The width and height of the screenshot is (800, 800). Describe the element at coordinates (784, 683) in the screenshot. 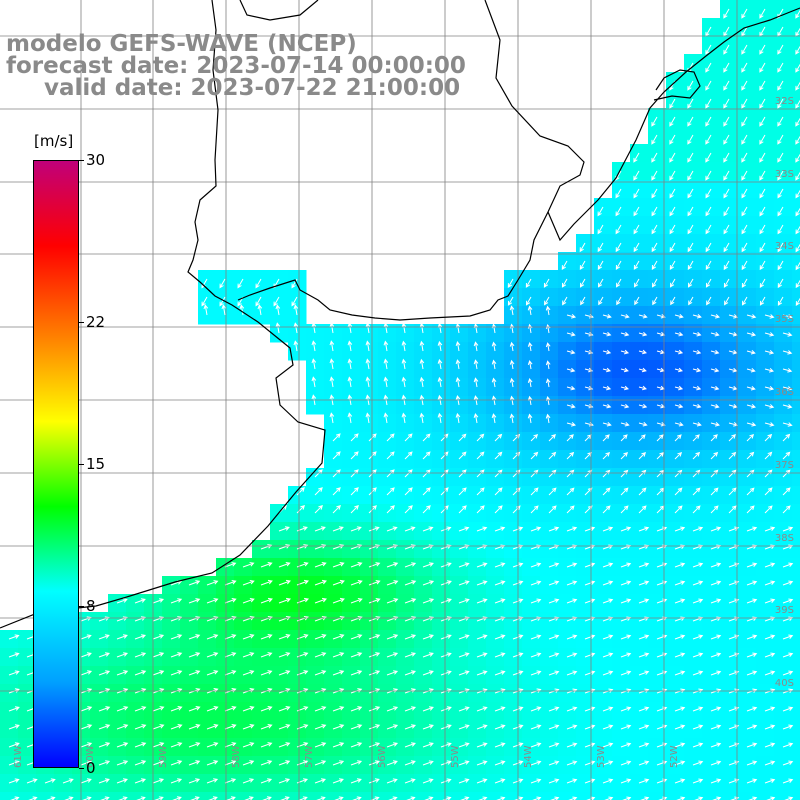

I see `latitude-label: 40S` at that location.